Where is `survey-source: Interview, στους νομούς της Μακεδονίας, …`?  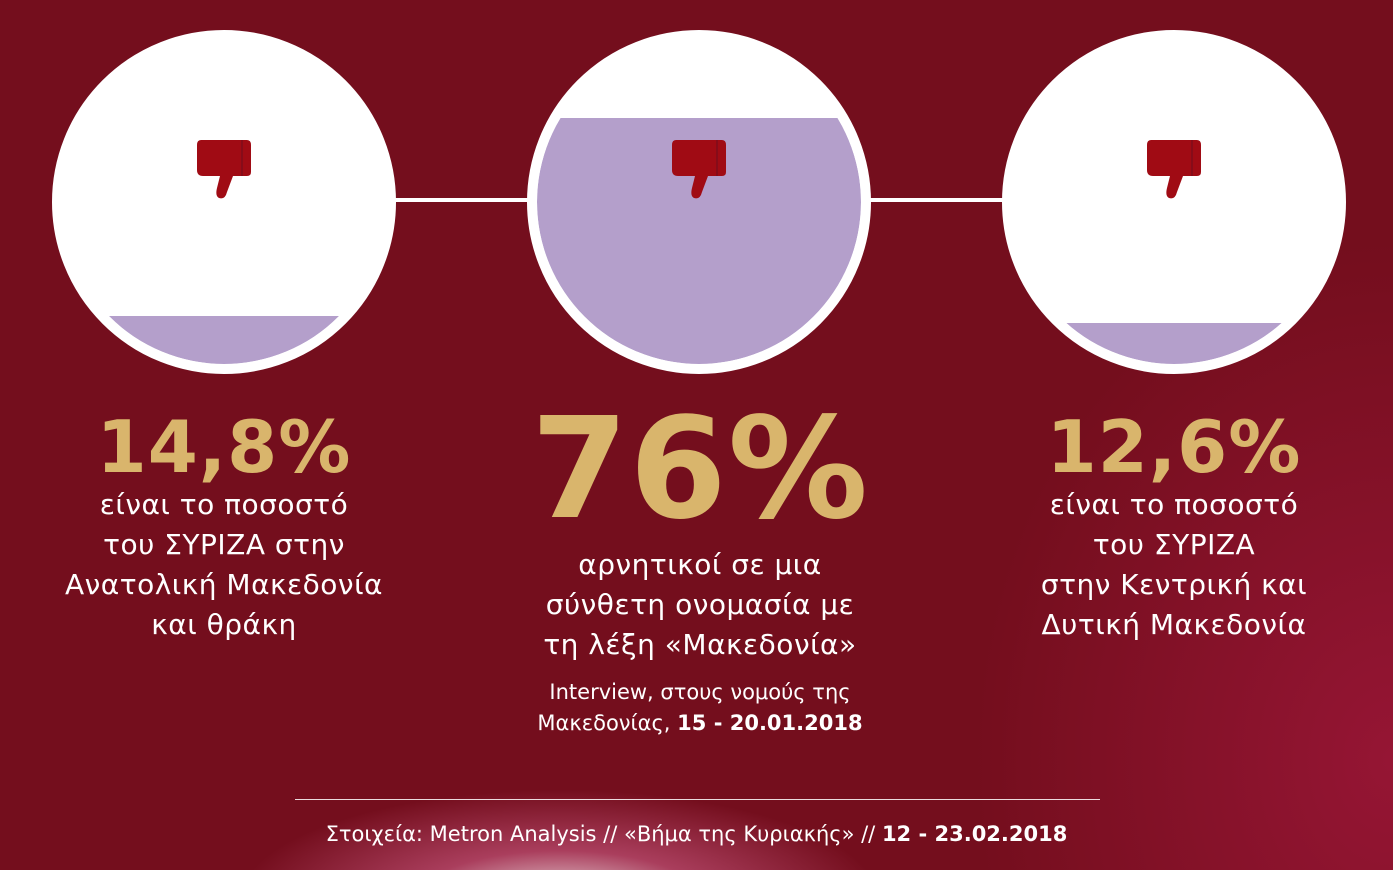
survey-source: Interview, στους νομούς της Μακεδονίας, … is located at coordinates (700, 708).